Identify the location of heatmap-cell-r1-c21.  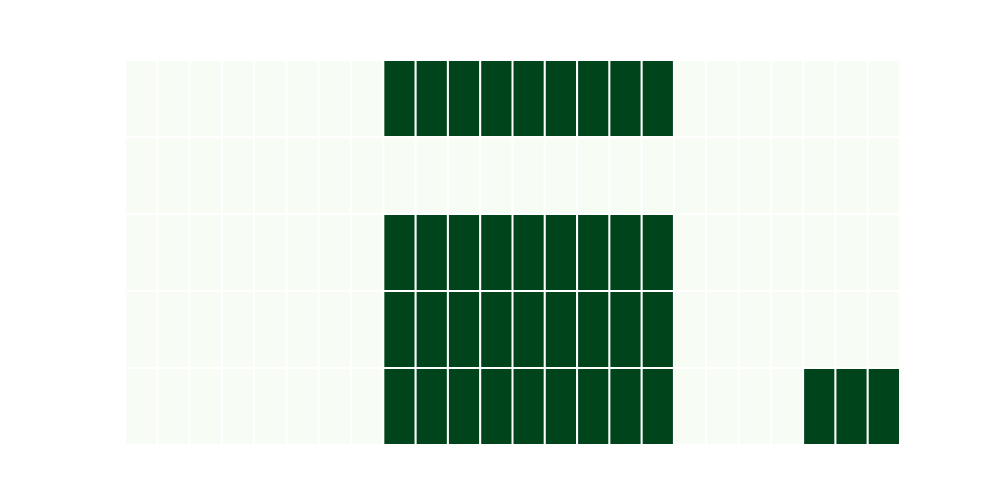
(819, 175).